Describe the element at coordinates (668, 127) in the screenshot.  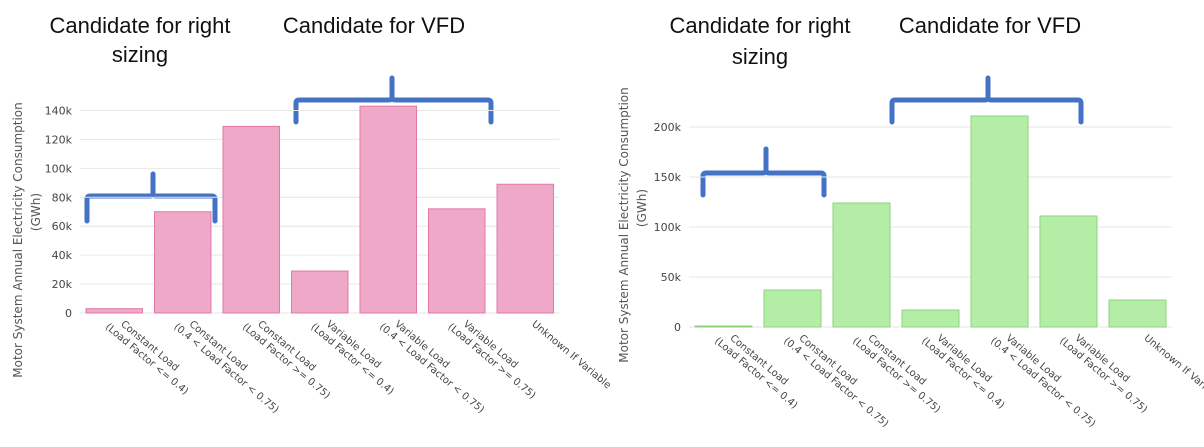
I see `y-tick-label: 200k` at that location.